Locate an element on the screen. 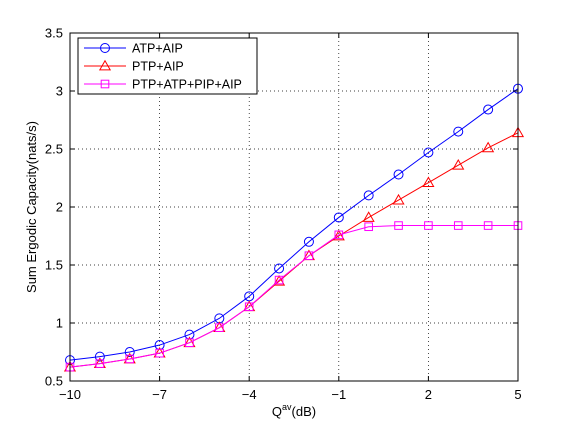 The image size is (572, 430). y-tick-label: 1 is located at coordinates (59, 323).